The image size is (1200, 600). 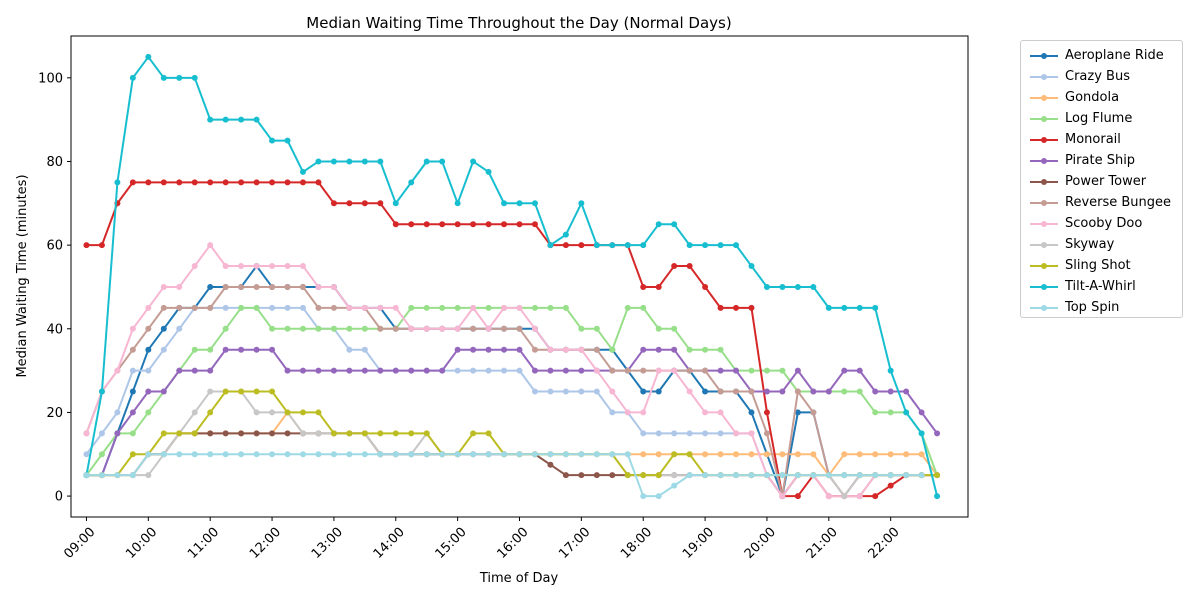 What do you see at coordinates (636, 543) in the screenshot?
I see `x-tick-label: 18:00` at bounding box center [636, 543].